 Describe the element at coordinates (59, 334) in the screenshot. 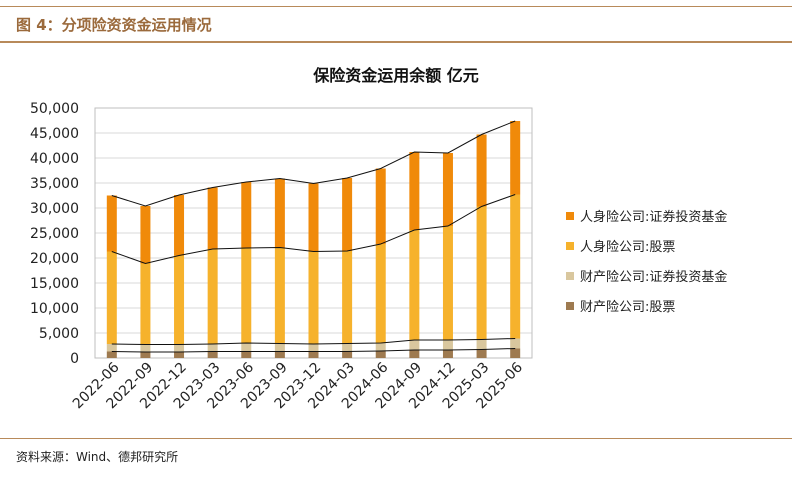

I see `y-tick-label: 5,000` at that location.